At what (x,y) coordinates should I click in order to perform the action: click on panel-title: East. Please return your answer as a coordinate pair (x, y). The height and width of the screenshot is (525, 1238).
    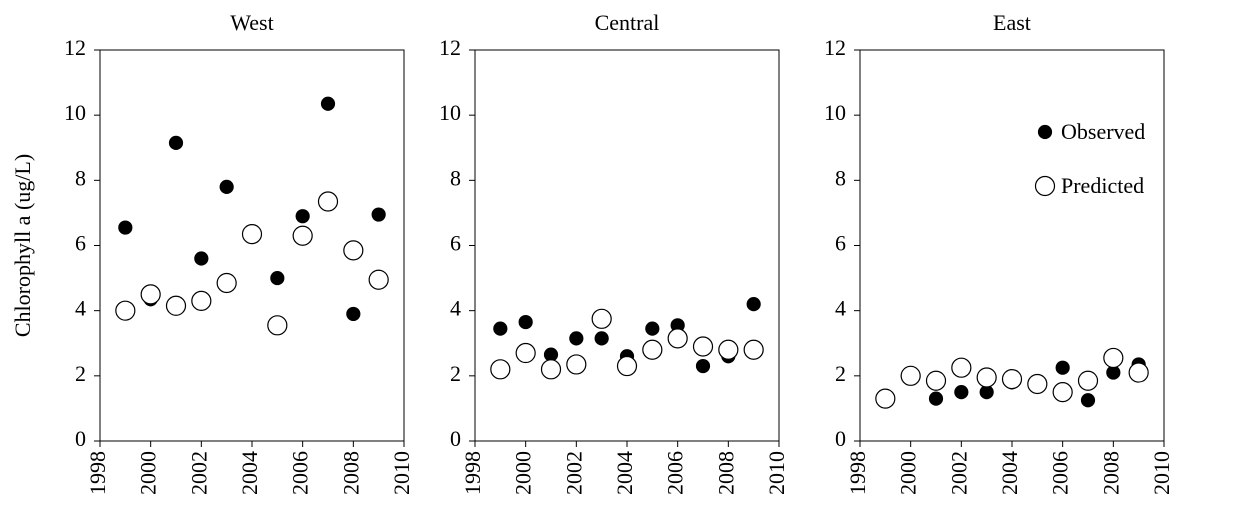
    Looking at the image, I should click on (1012, 22).